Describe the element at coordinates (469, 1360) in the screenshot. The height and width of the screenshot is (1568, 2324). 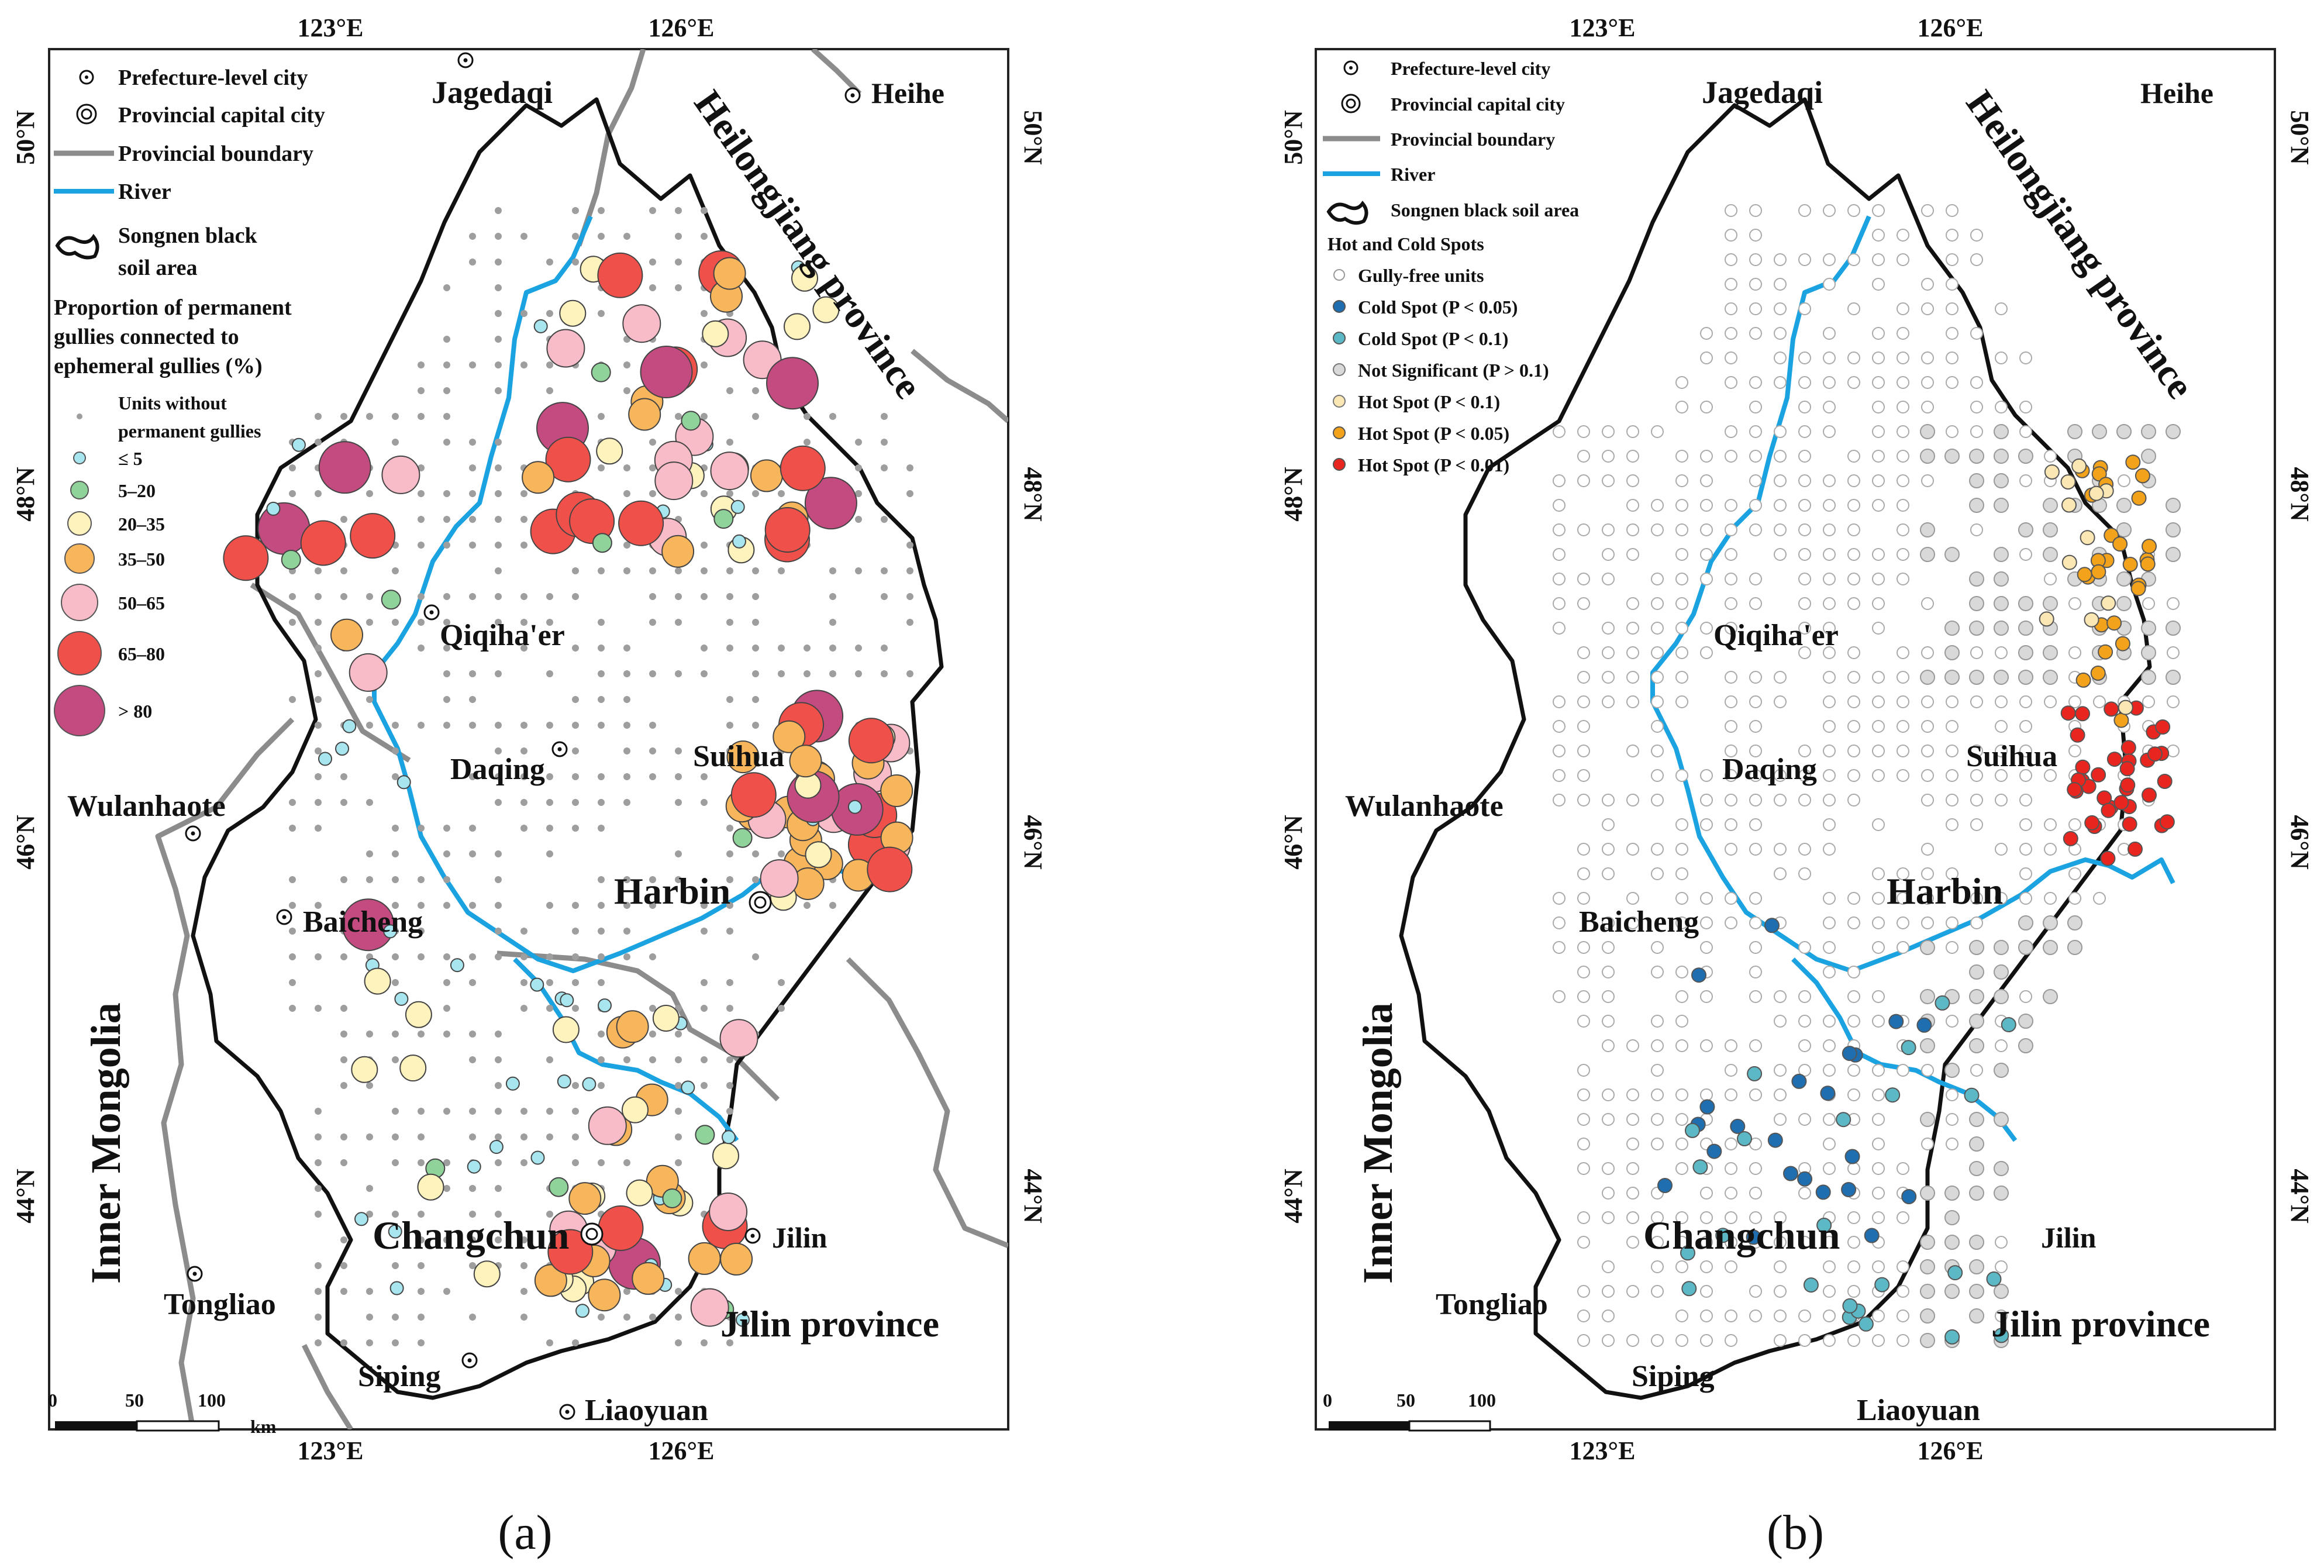
I see `prefecture-city-marker` at that location.